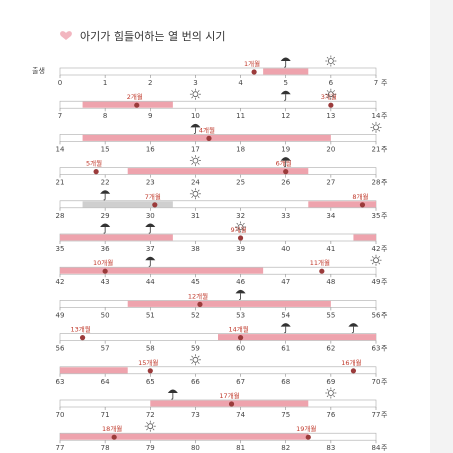 The height and width of the screenshot is (453, 453). Describe the element at coordinates (60, 149) in the screenshot. I see `tick-label: 14` at that location.